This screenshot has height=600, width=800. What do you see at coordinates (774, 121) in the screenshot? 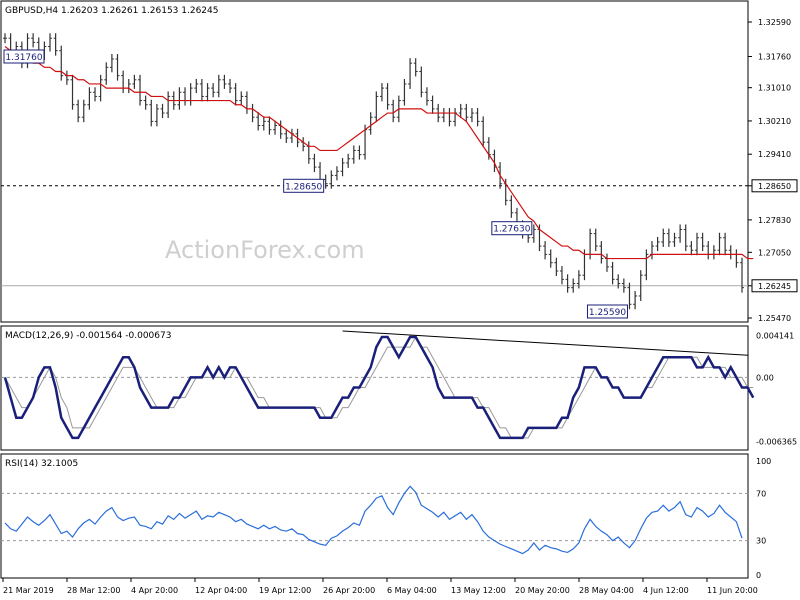
I see `price-tick-label: 1.30210` at bounding box center [774, 121].